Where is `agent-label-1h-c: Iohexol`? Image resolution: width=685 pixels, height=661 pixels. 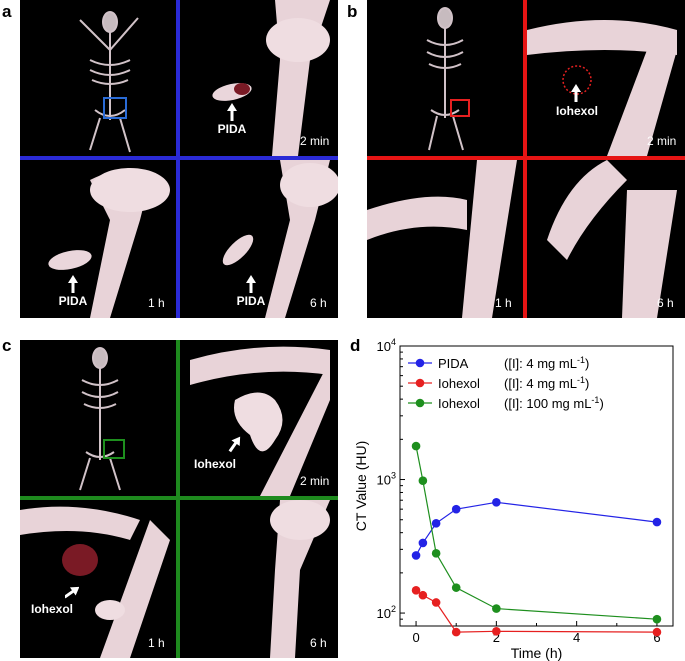
agent-label-1h-c: Iohexol is located at coordinates (51, 609).